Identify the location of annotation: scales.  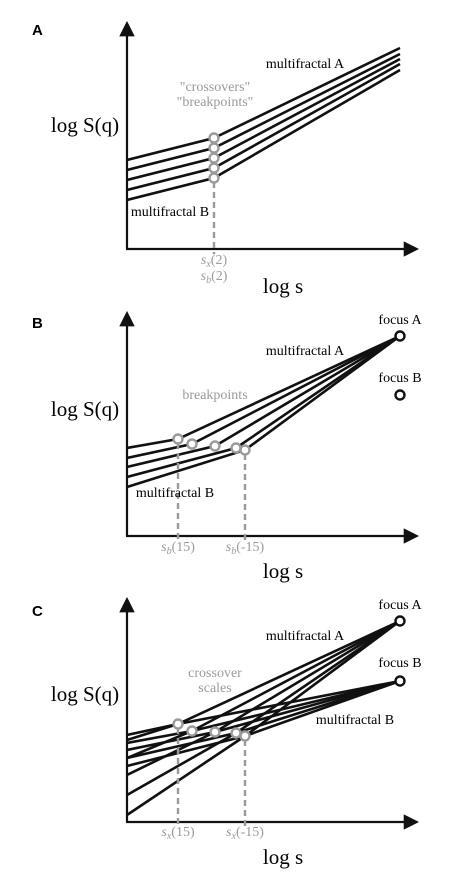
(214, 688).